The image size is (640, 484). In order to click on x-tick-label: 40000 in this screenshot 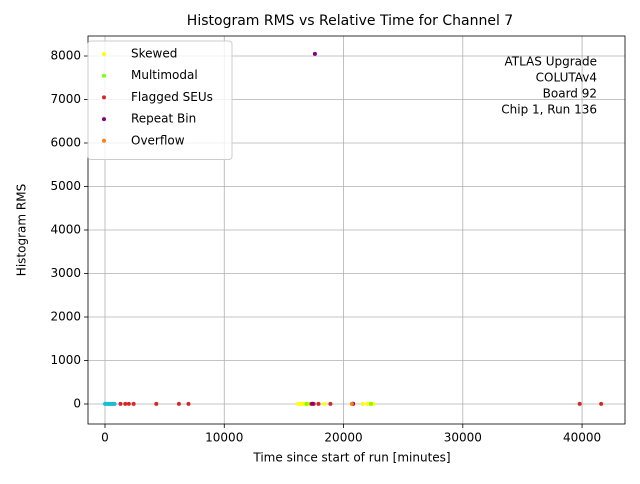, I will do `click(582, 438)`.